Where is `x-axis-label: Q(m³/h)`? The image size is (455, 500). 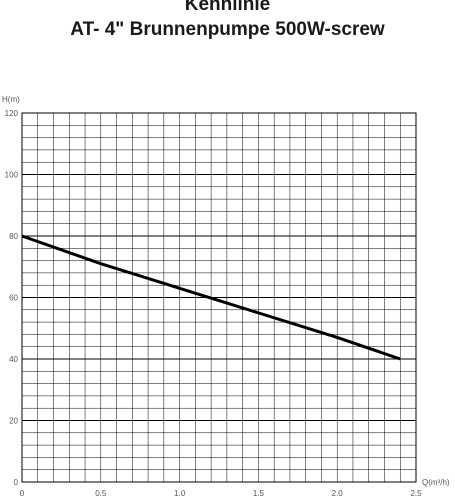
x-axis-label: Q(m³/h) is located at coordinates (436, 482).